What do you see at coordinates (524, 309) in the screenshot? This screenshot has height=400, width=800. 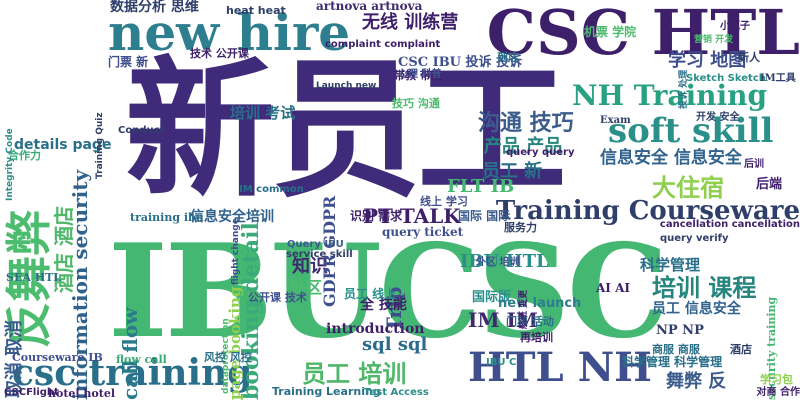 I see `word: 航班 变更` at bounding box center [524, 309].